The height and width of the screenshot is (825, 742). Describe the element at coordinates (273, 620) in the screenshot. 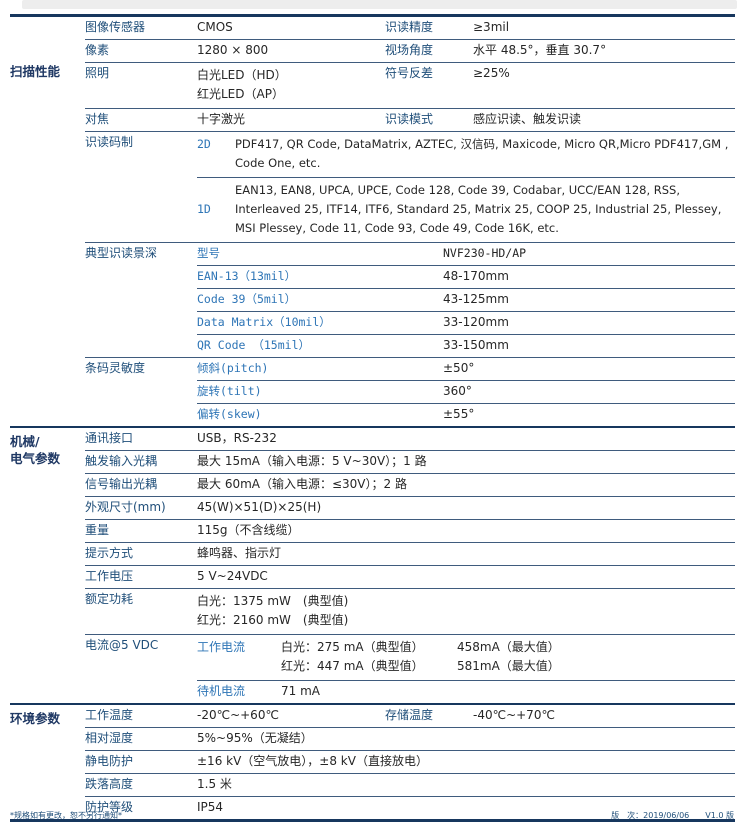

I see `rated-power-red: 红光：2160 mW (典型值)` at that location.